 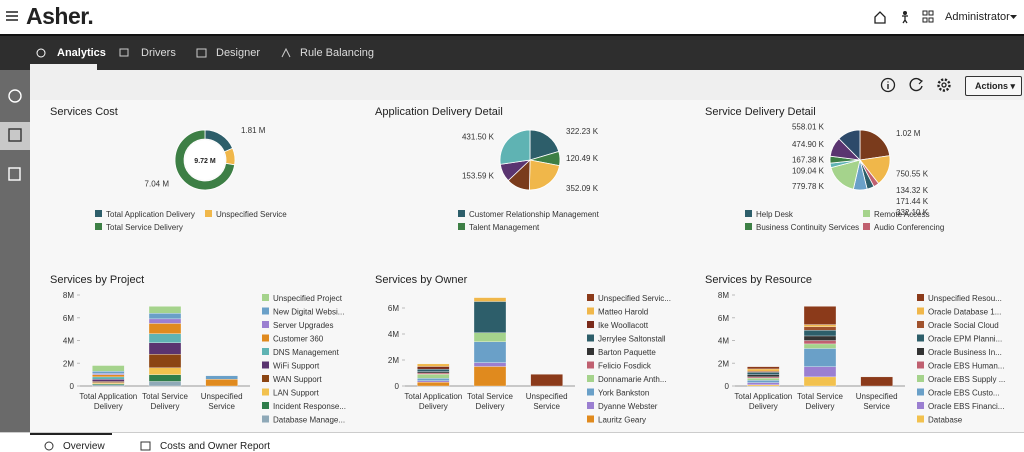 I want to click on legend-label: Unspecified Project, so click(x=308, y=298).